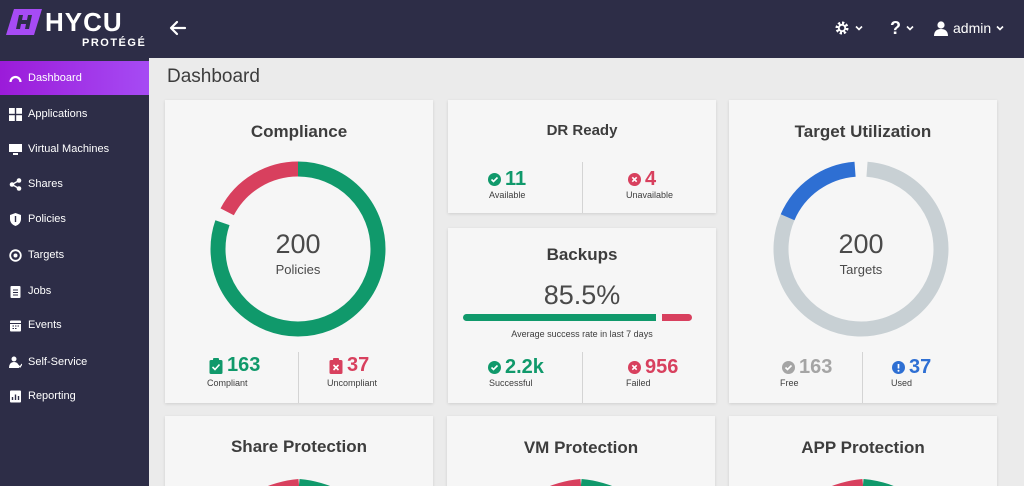  I want to click on top-bar: HYCU PROTÉGÉ ? admin, so click(512, 29).